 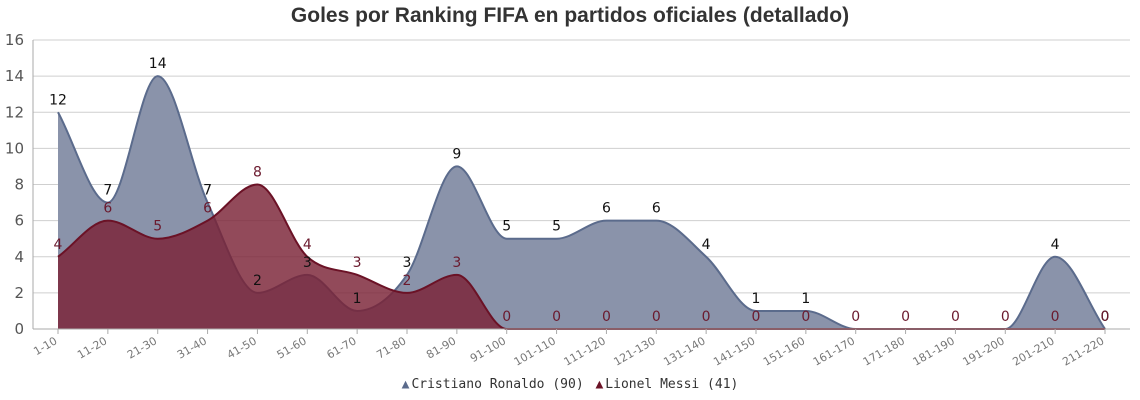 What do you see at coordinates (292, 347) in the screenshot?
I see `x-tick-label: 51-60` at bounding box center [292, 347].